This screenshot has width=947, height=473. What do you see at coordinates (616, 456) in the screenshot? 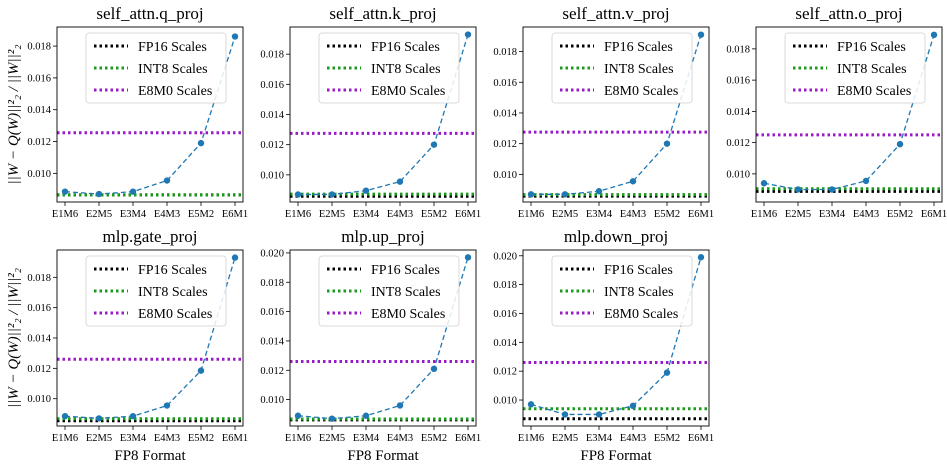
I see `x-axis-label: FP8 Format` at bounding box center [616, 456].